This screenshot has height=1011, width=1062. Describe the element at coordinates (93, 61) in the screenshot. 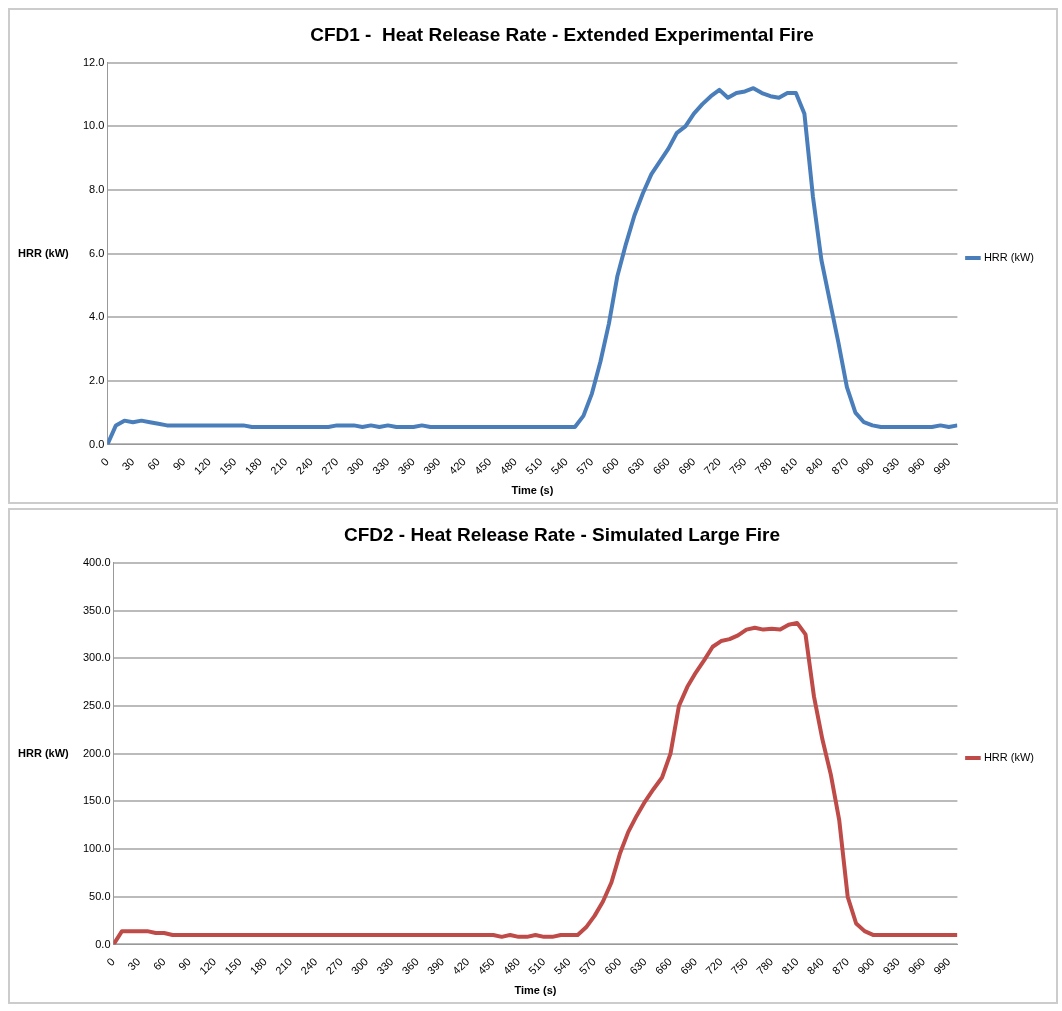

I see `y-tick-label: 12.0` at that location.